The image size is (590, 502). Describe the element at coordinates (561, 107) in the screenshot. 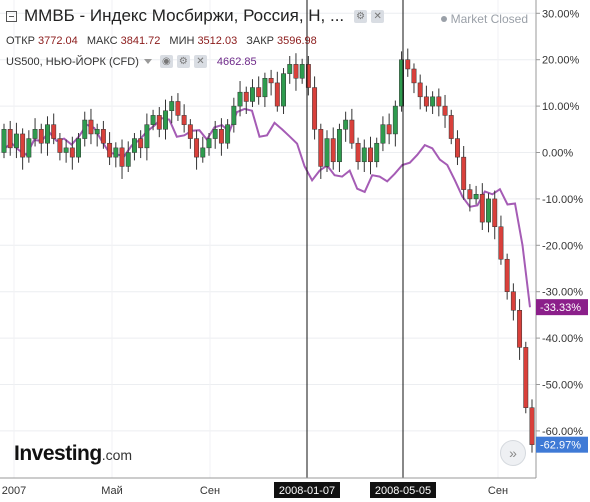

I see `y-tick-label: 10.00%` at that location.